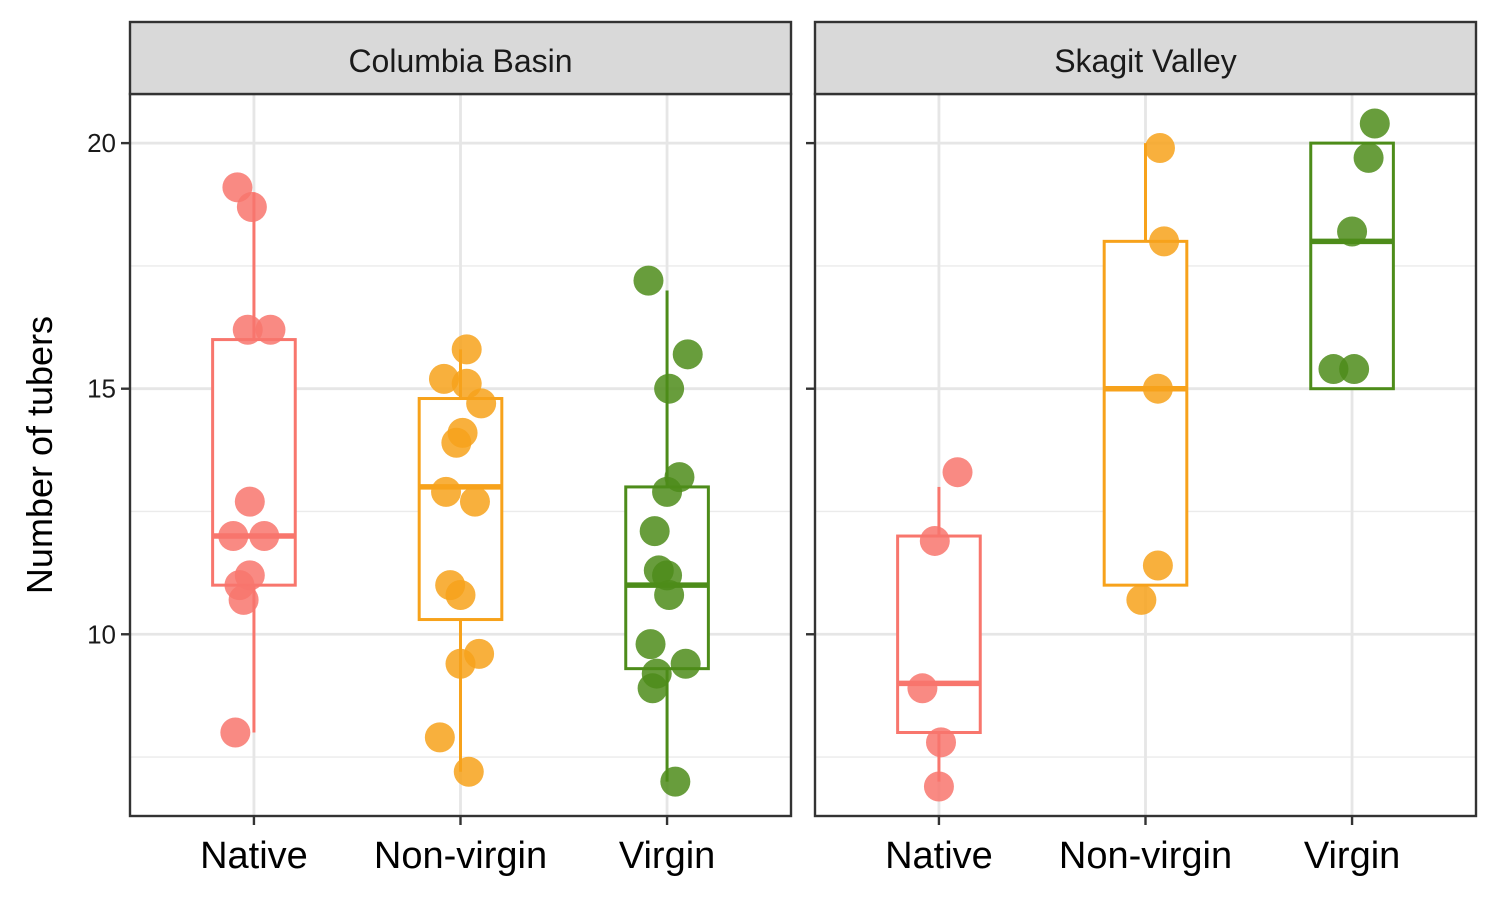  I want to click on box-skagit-valley-non-virgin, so click(1145, 365).